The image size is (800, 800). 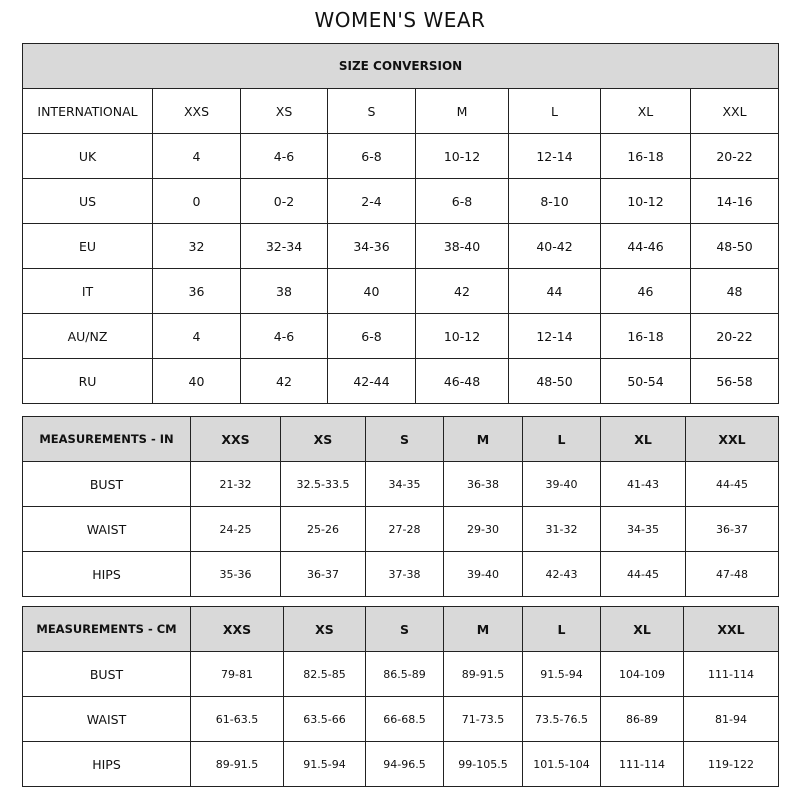 What do you see at coordinates (400, 66) in the screenshot?
I see `table-caption: SIZE CONVERSION` at bounding box center [400, 66].